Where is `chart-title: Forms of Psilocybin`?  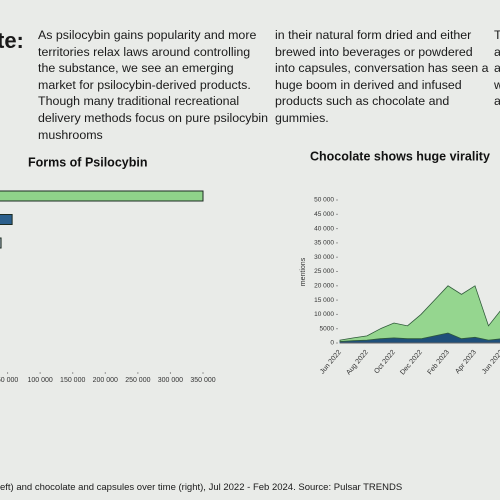 chart-title: Forms of Psilocybin is located at coordinates (87, 162).